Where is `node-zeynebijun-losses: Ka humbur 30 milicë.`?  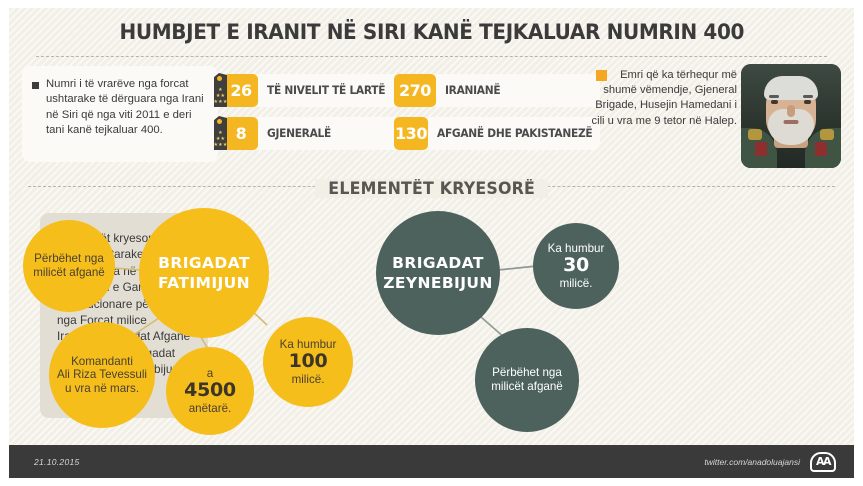
node-zeynebijun-losses: Ka humbur 30 milicë. is located at coordinates (576, 266).